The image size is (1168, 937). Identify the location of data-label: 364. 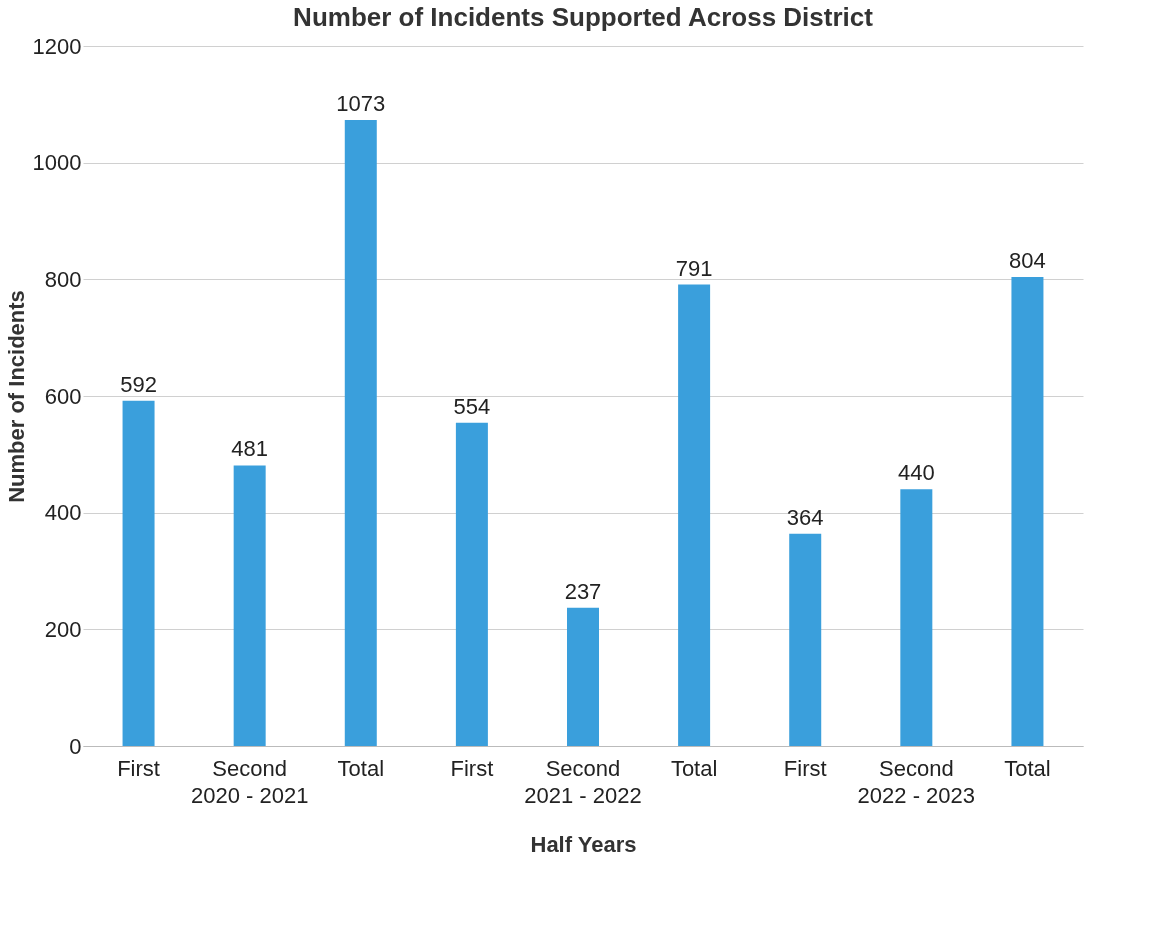
(805, 517).